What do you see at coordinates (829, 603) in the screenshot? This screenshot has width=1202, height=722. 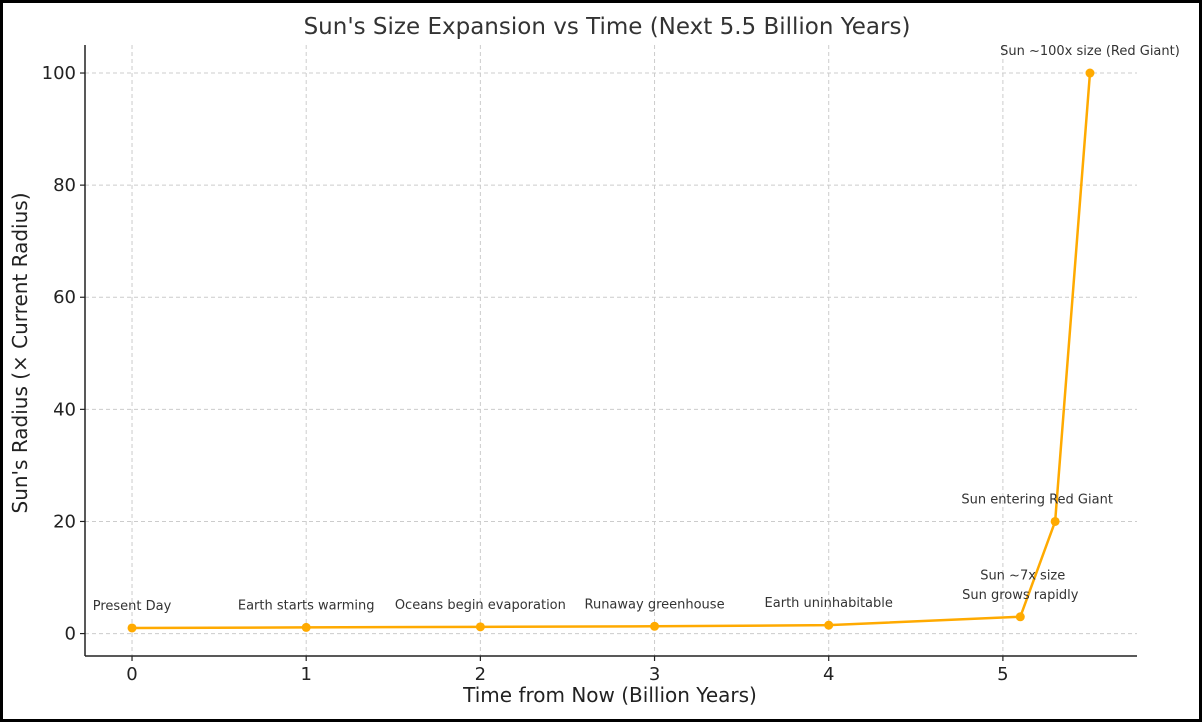 I see `annotation-label: Earth uninhabitable` at bounding box center [829, 603].